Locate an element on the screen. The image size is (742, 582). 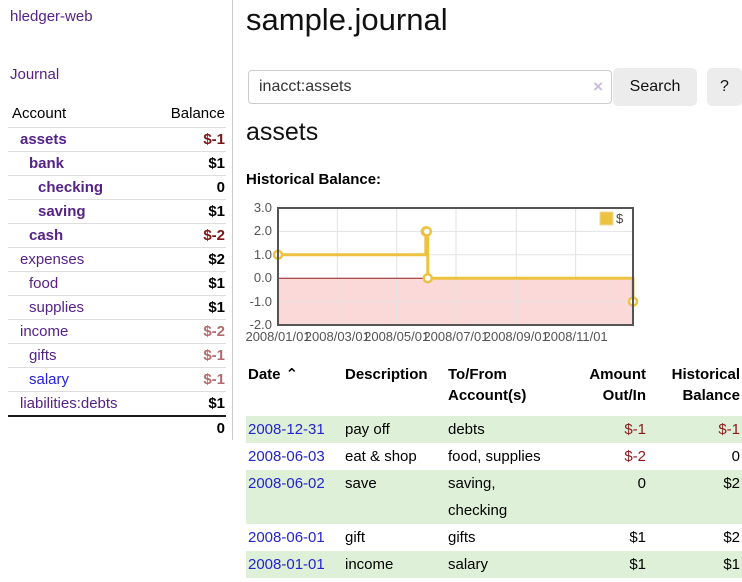
help-button: ? is located at coordinates (724, 87).